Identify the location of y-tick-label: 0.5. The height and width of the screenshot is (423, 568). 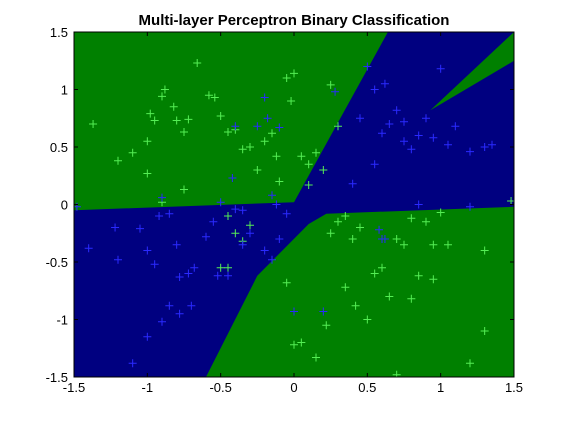
(59, 147).